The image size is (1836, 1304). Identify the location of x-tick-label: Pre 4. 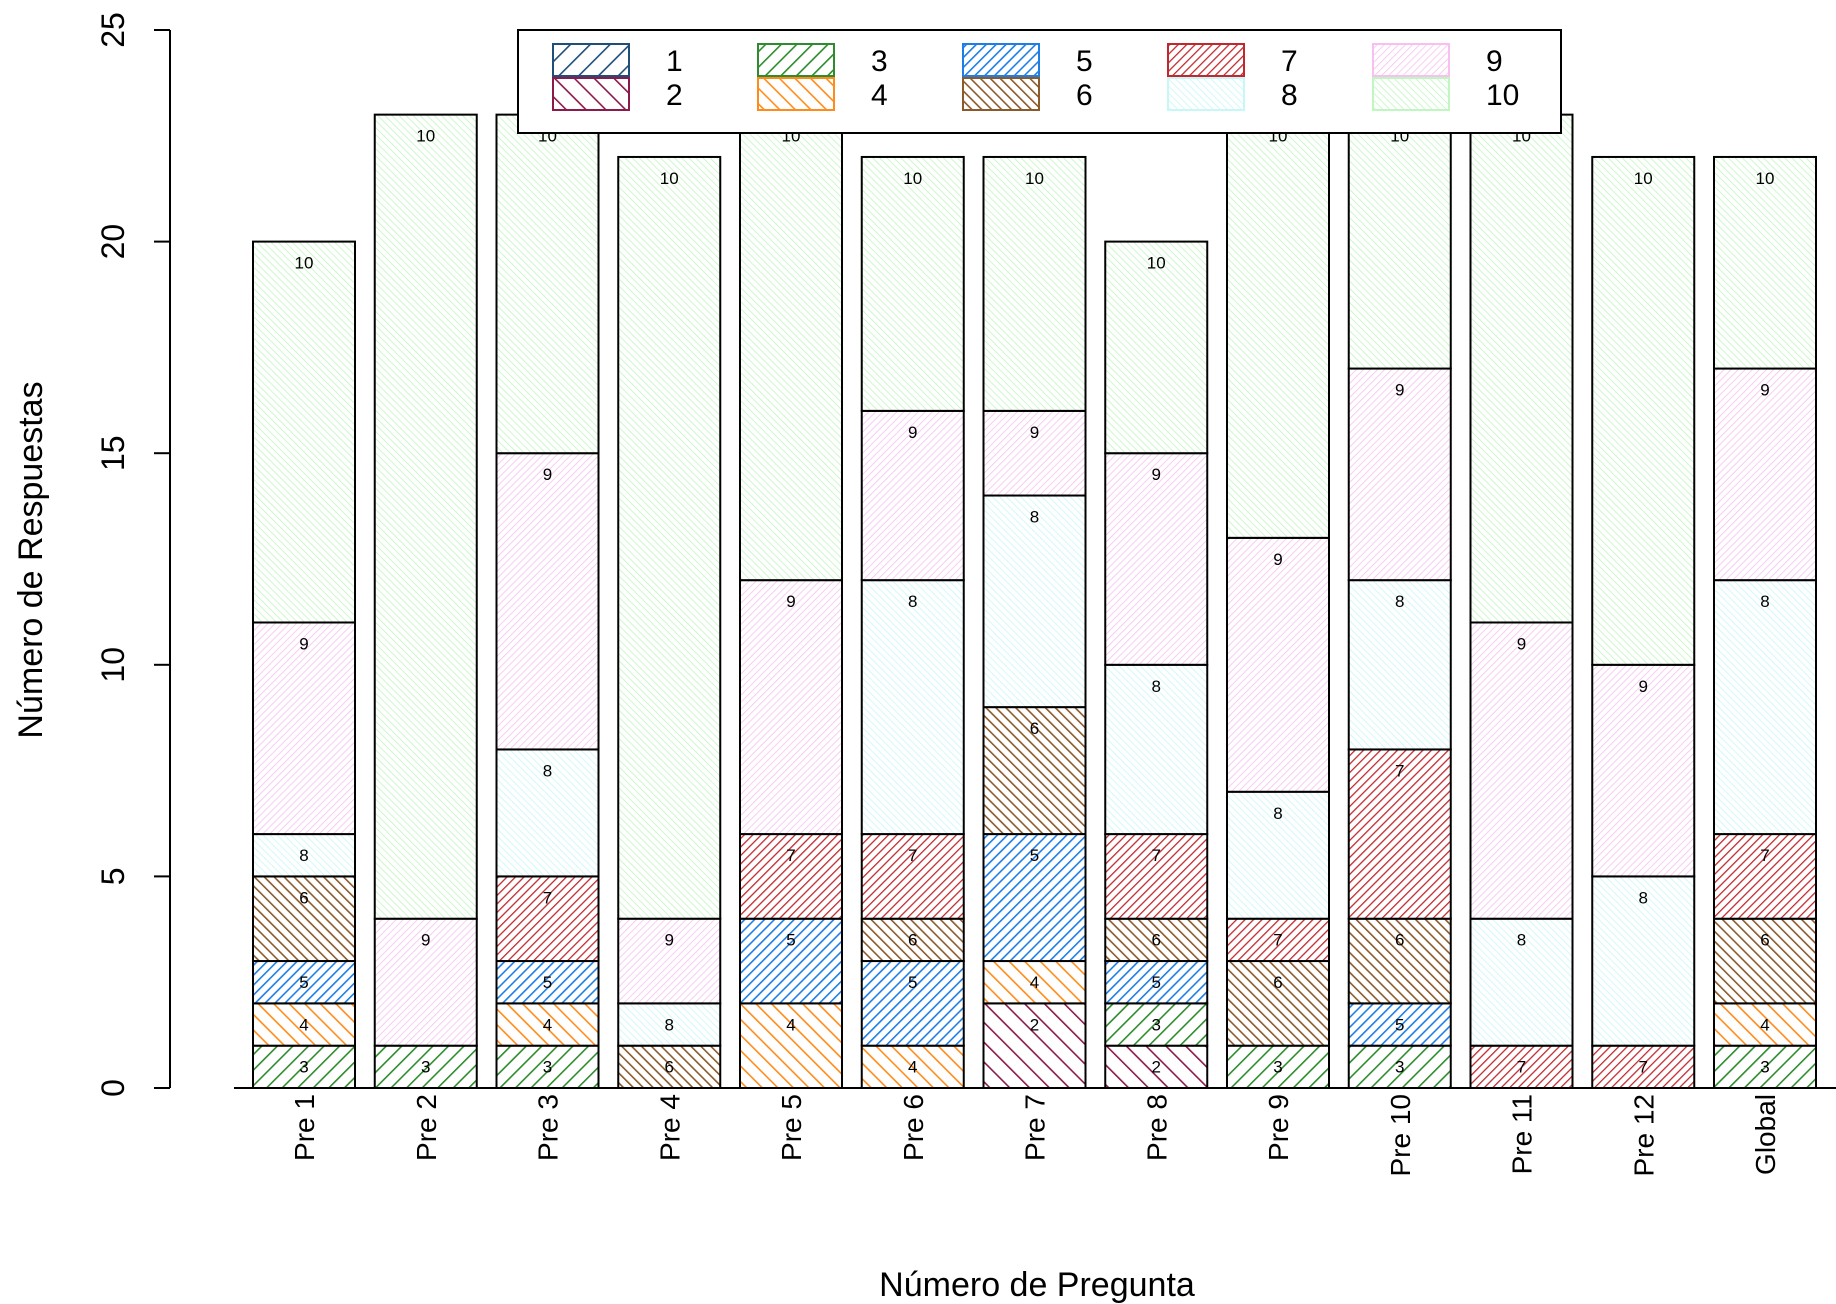
(669, 1127).